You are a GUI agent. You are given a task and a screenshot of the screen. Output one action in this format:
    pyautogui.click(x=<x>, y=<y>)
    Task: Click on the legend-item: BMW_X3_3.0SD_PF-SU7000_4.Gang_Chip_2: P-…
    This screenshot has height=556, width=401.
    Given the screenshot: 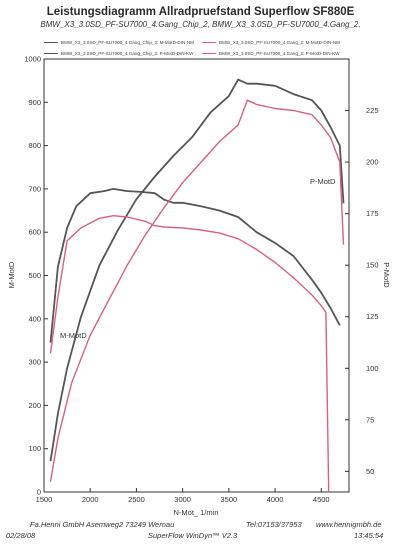 What is the action you would take?
    pyautogui.click(x=119, y=53)
    